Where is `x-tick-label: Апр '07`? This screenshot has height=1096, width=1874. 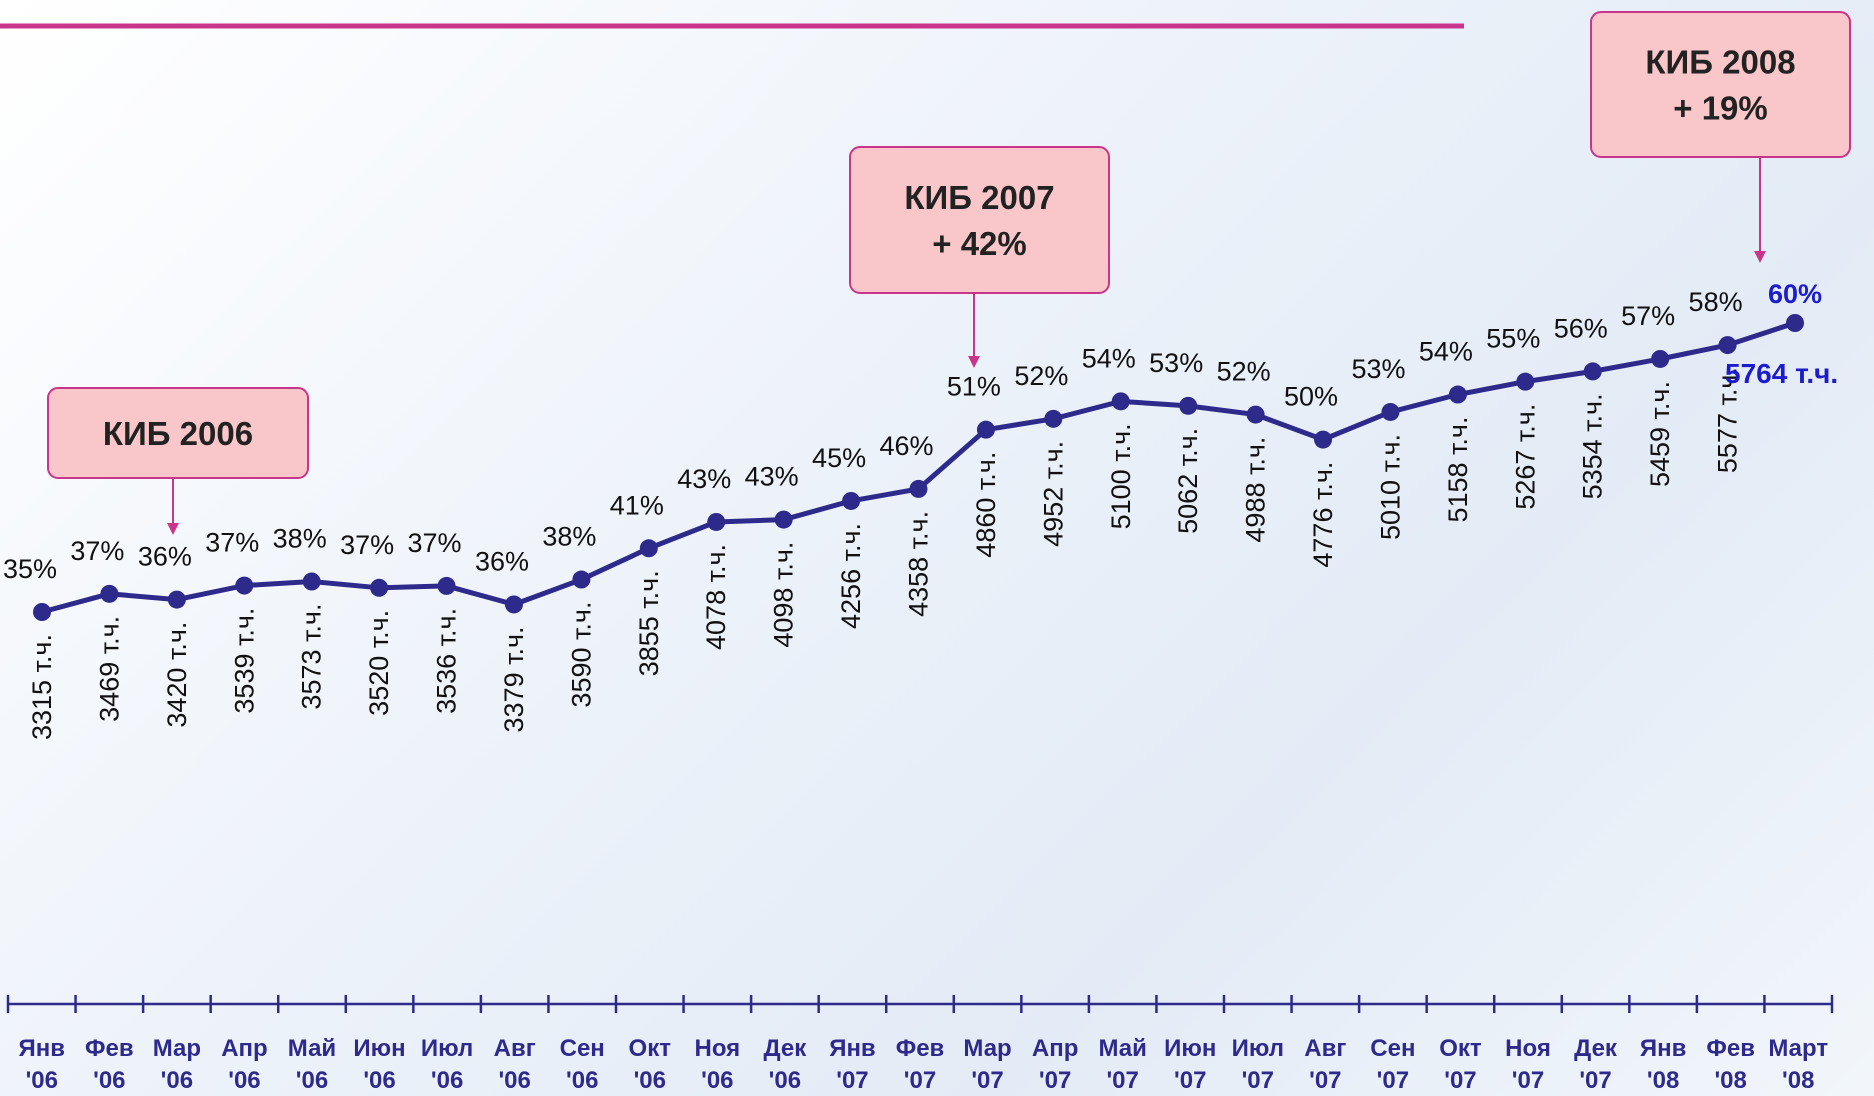 x-tick-label: Апр '07 is located at coordinates (1055, 1064).